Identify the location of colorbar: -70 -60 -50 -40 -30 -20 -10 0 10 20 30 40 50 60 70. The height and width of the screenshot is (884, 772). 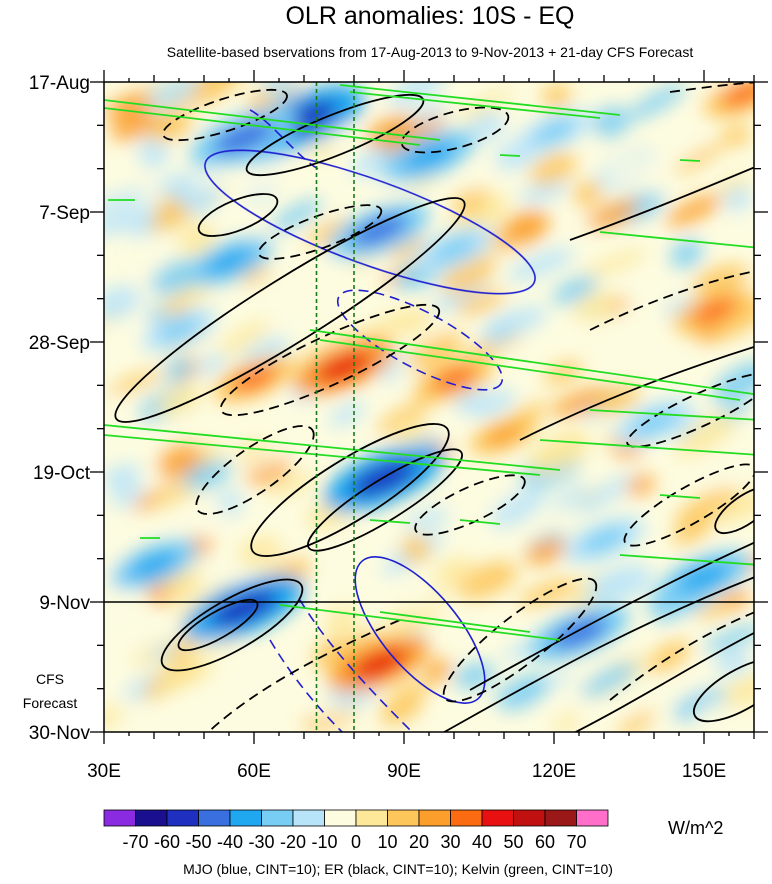
(356, 830).